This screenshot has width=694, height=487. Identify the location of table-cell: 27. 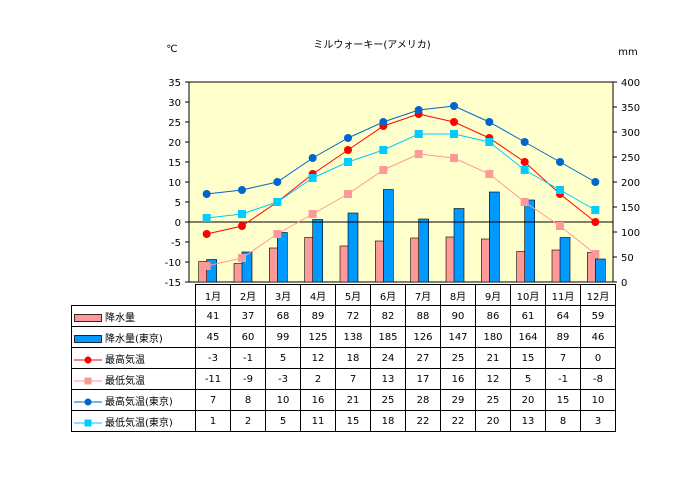
(423, 358).